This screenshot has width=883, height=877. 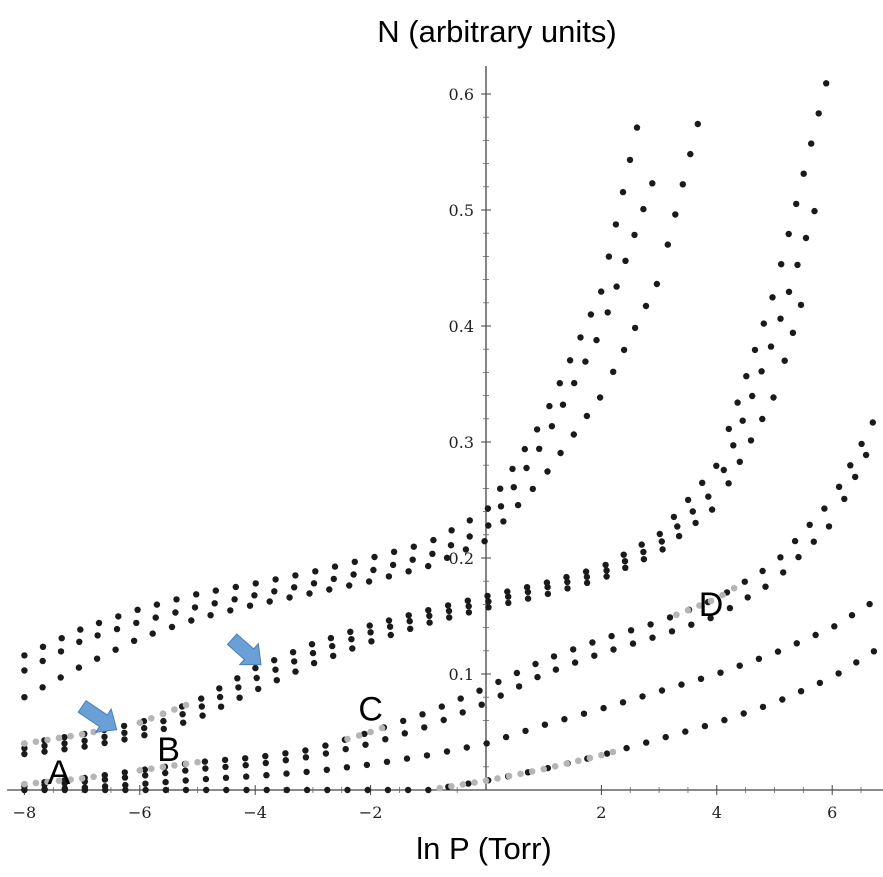 What do you see at coordinates (832, 812) in the screenshot?
I see `x-tick-label: 6` at bounding box center [832, 812].